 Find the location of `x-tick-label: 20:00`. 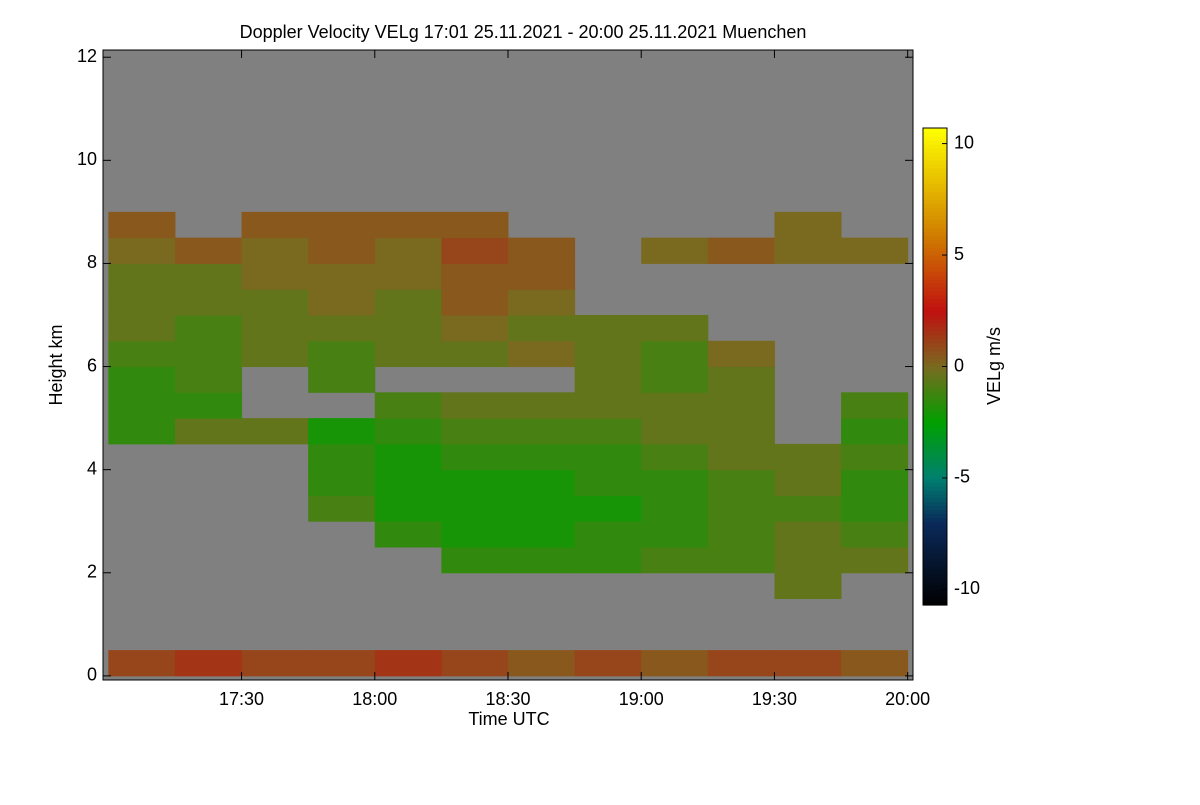

x-tick-label: 20:00 is located at coordinates (907, 699).